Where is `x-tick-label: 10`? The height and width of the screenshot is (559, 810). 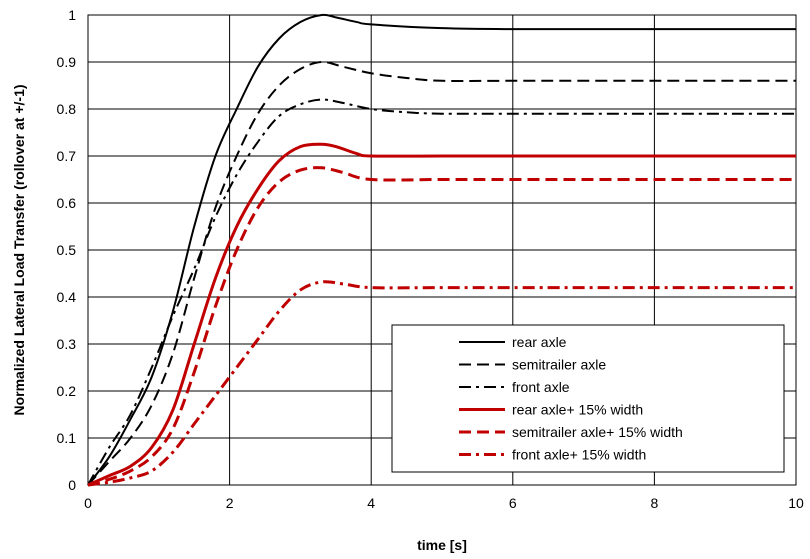 x-tick-label: 10 is located at coordinates (796, 503).